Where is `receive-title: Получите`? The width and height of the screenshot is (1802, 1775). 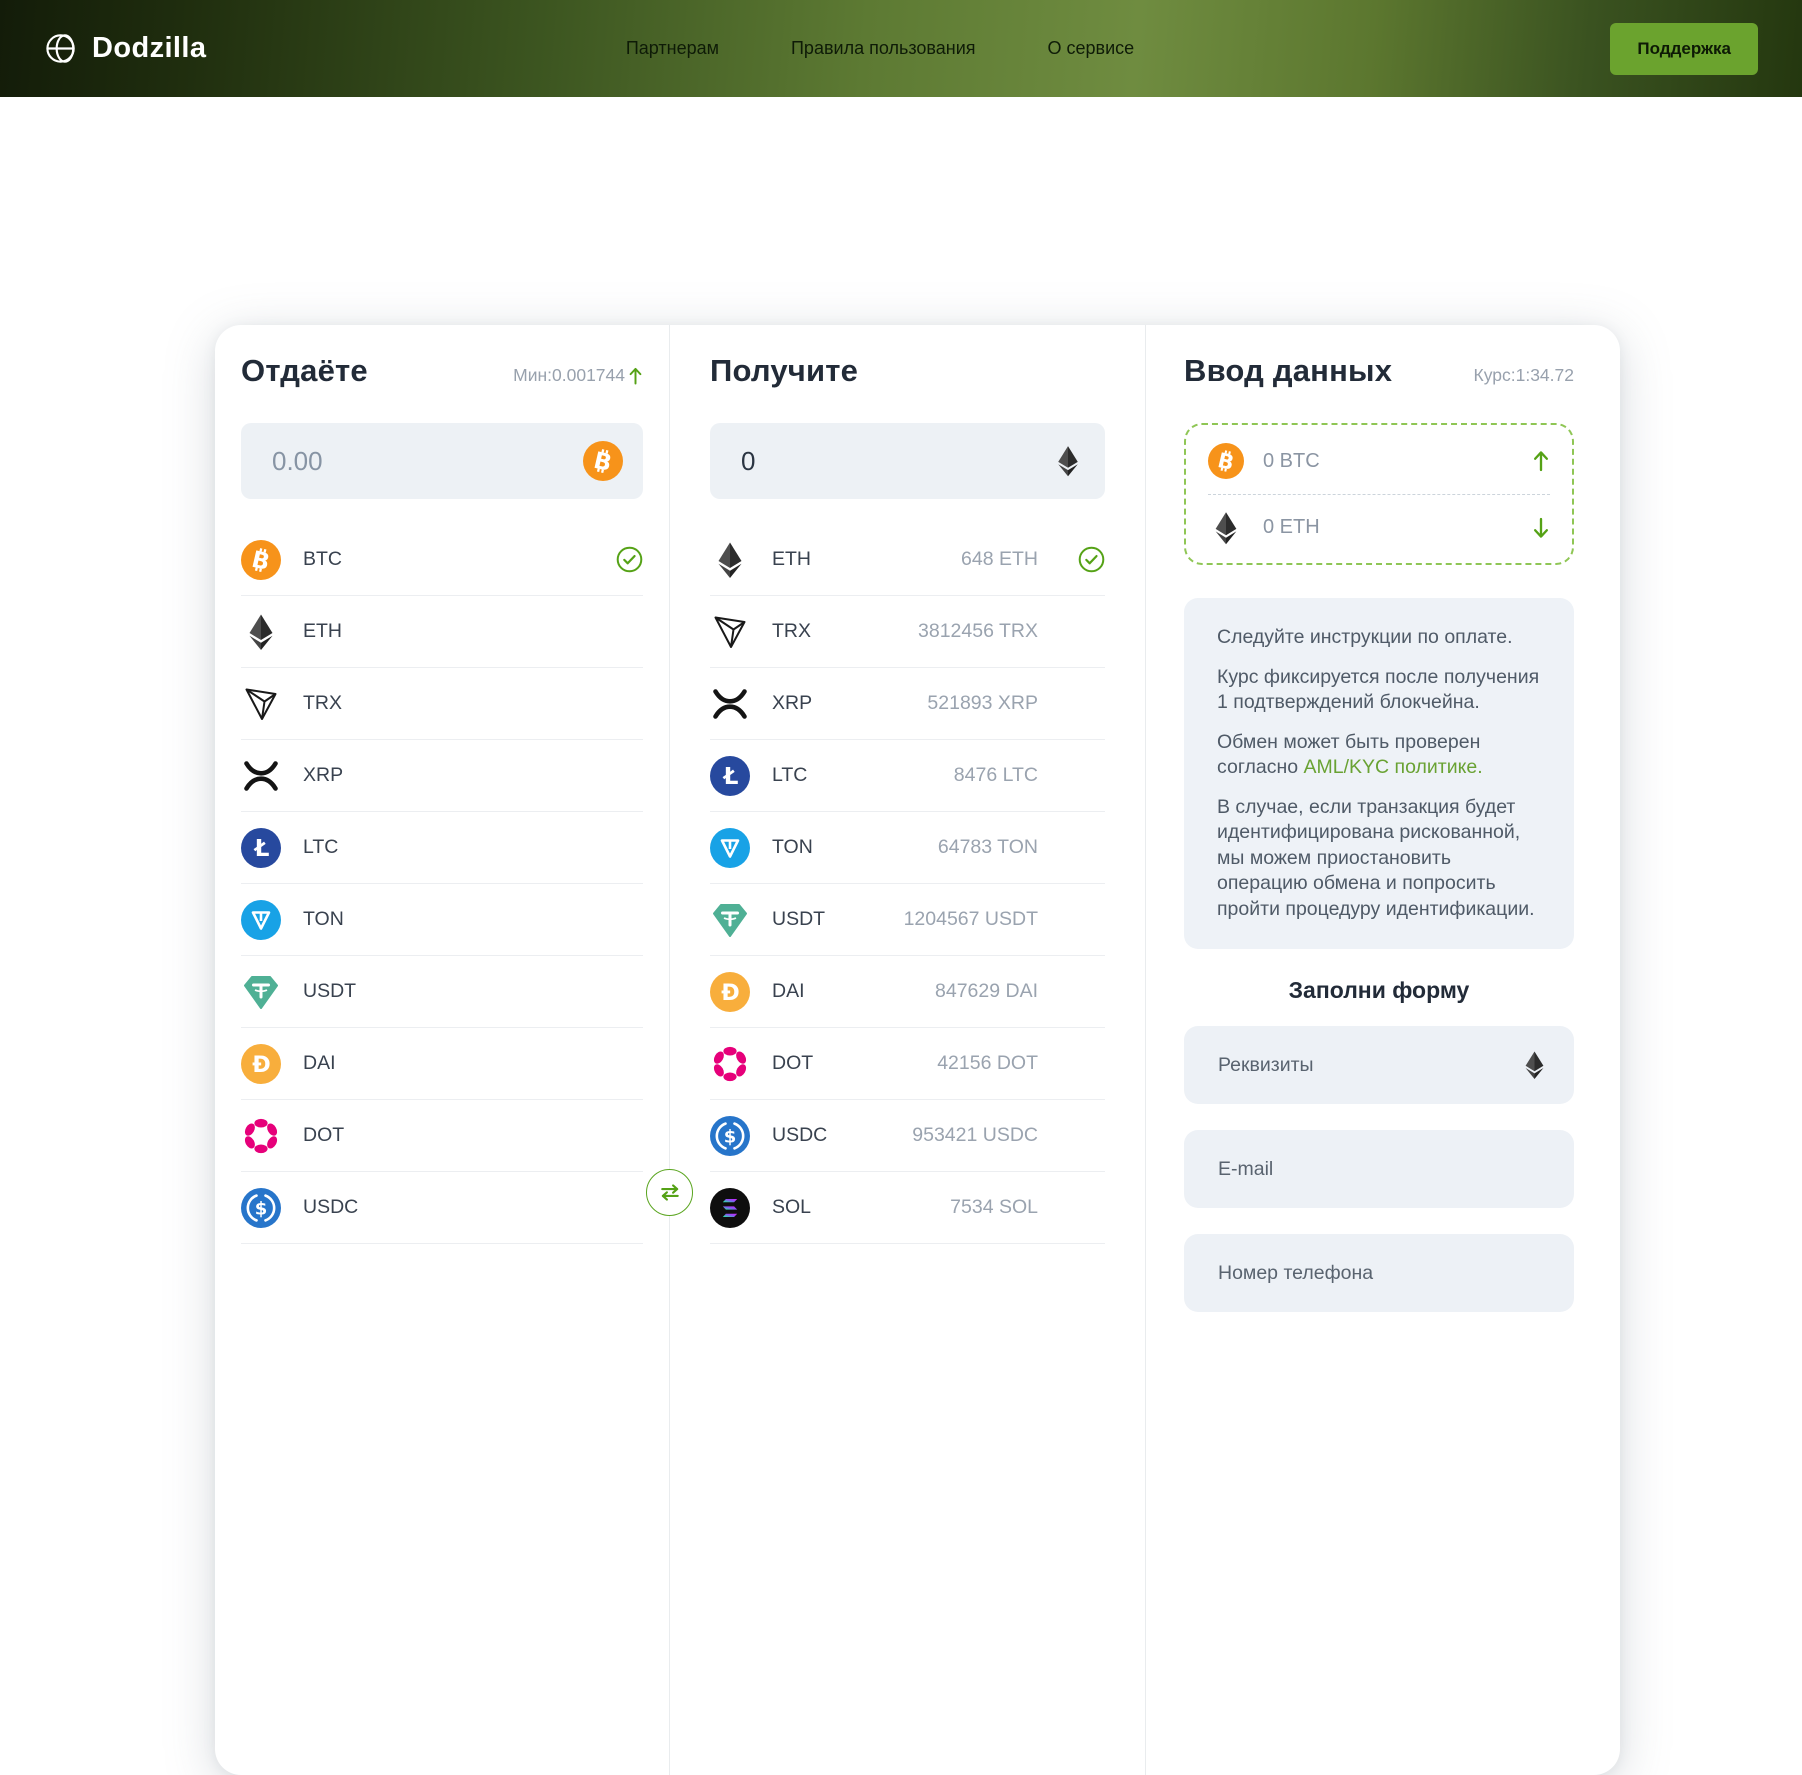 receive-title: Получите is located at coordinates (784, 370).